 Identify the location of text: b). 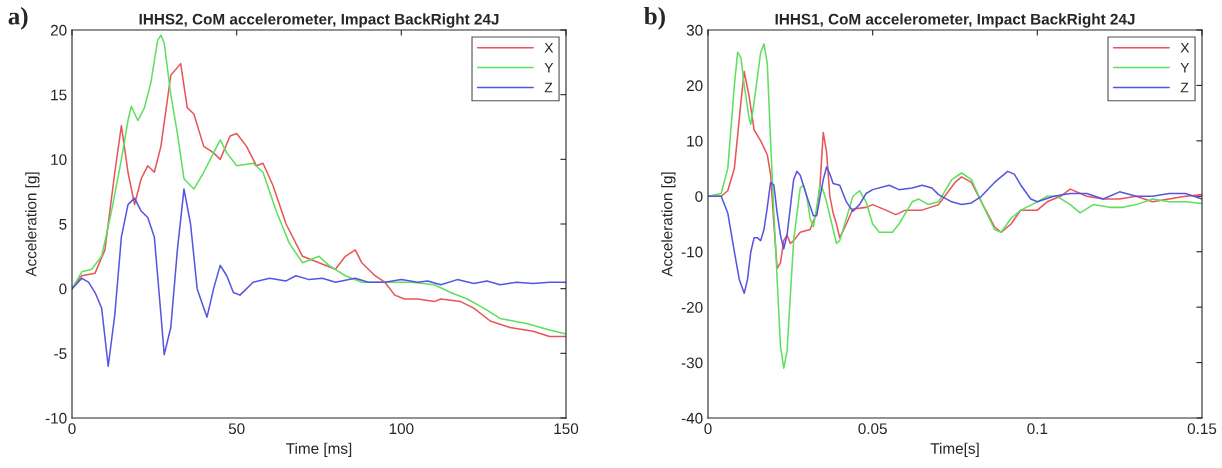
(654, 18).